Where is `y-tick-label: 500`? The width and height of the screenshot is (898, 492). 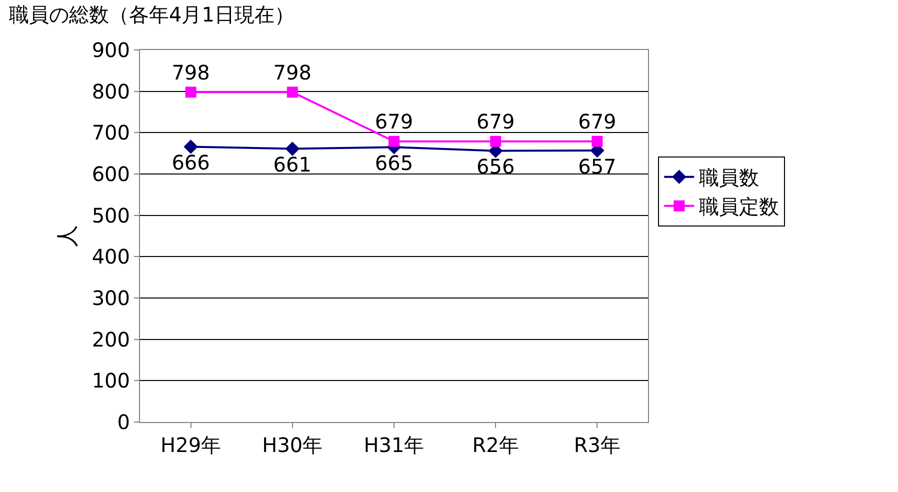 y-tick-label: 500 is located at coordinates (111, 215).